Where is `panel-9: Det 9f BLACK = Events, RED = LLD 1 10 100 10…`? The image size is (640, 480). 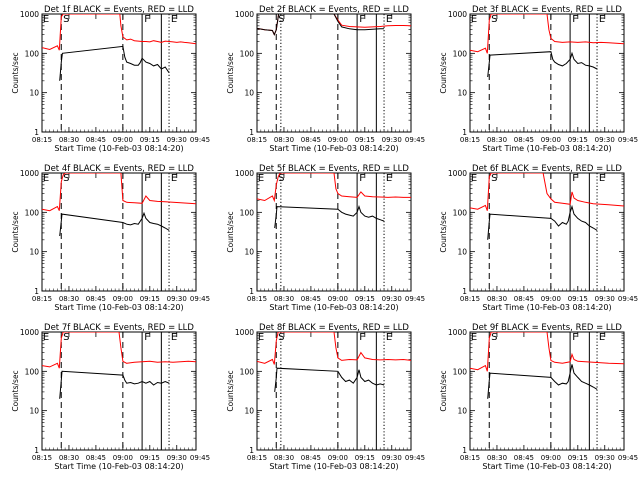
panel-9: Det 9f BLACK = Events, RED = LLD 1 10 100 10… is located at coordinates (538, 397).